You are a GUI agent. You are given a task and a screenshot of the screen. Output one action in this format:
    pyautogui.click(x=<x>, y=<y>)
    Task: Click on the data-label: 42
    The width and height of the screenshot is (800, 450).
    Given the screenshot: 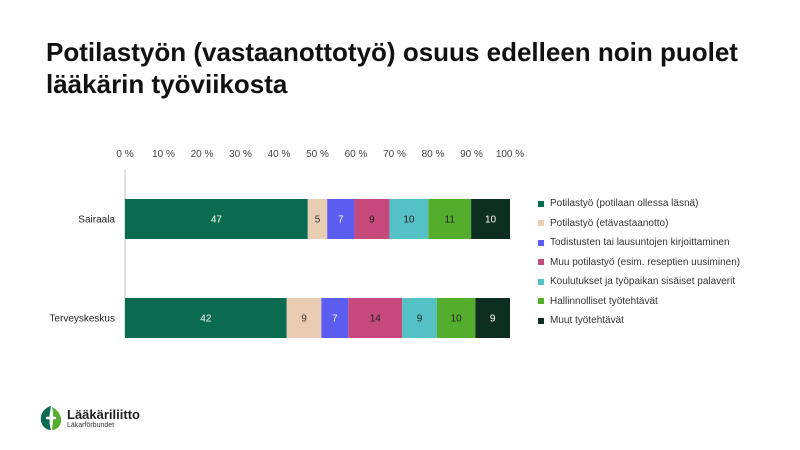 What is the action you would take?
    pyautogui.click(x=206, y=319)
    